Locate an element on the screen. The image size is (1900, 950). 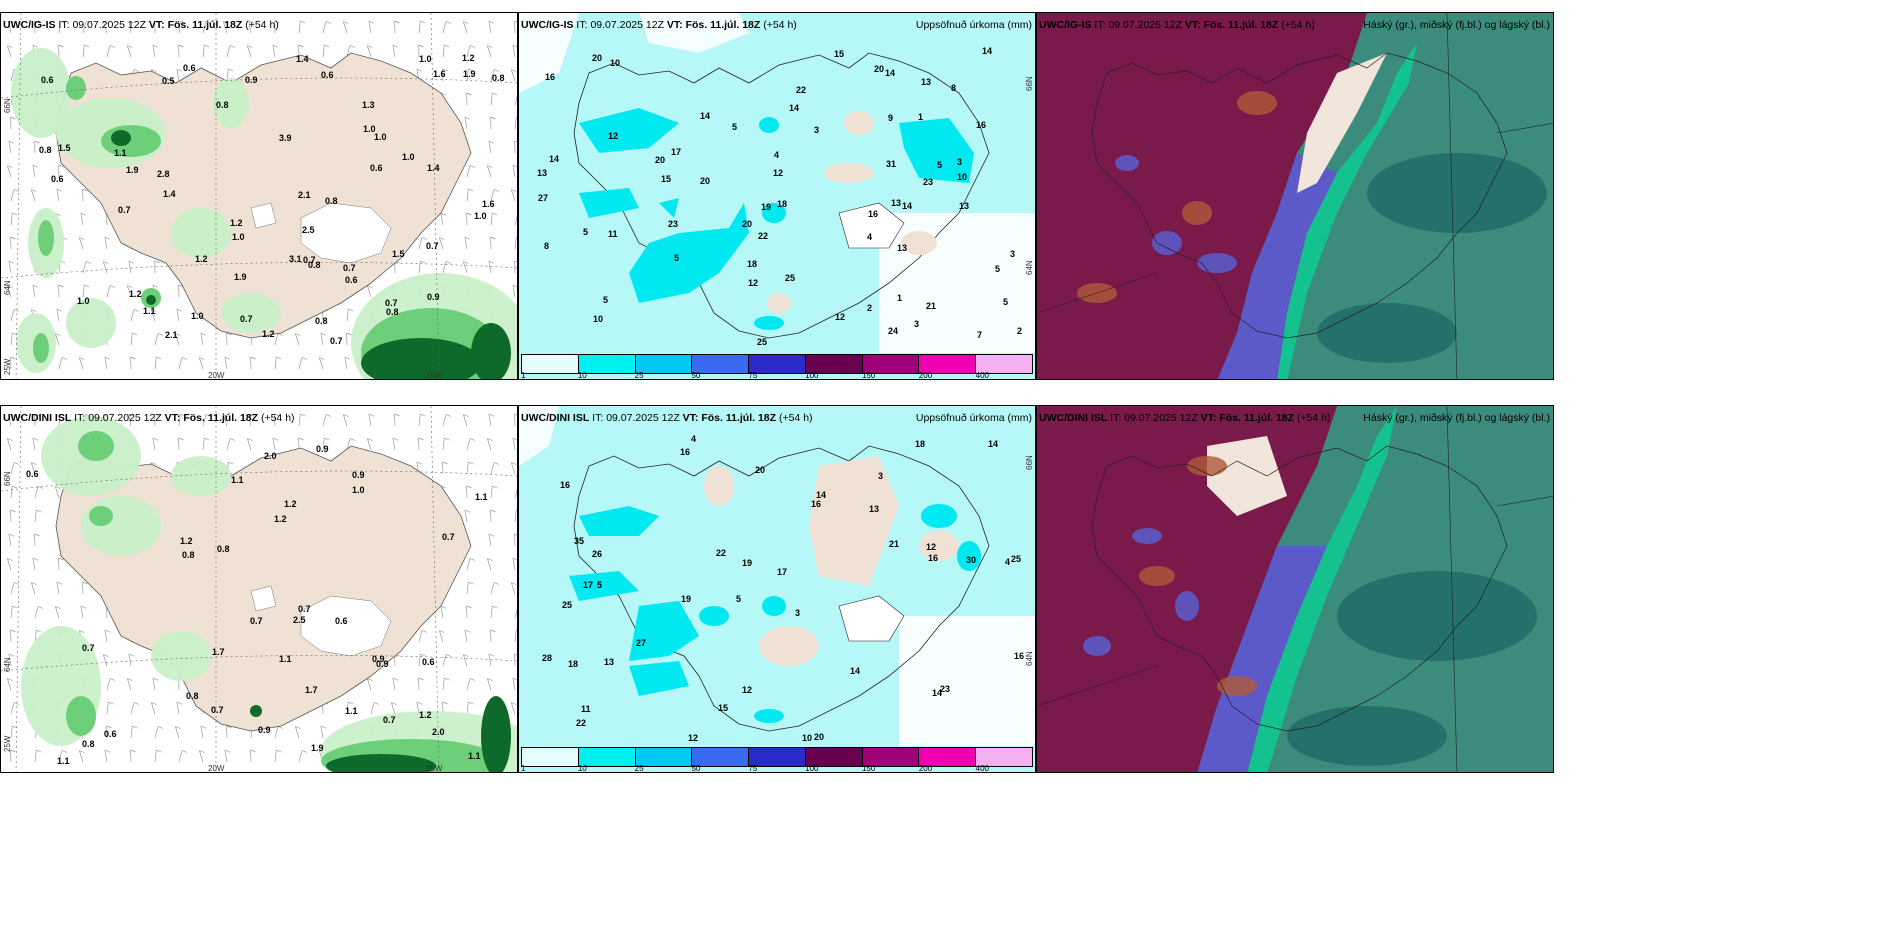
precip-colorbar is located at coordinates (777, 364).